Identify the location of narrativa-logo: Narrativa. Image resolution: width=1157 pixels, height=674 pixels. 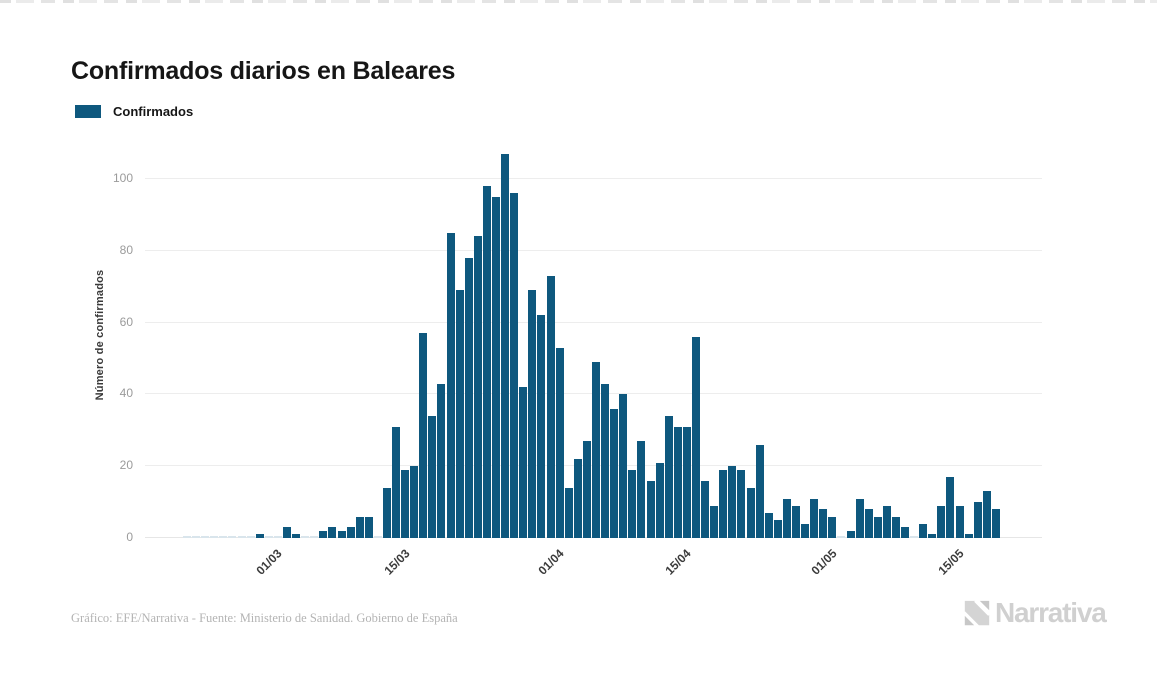
(1034, 613).